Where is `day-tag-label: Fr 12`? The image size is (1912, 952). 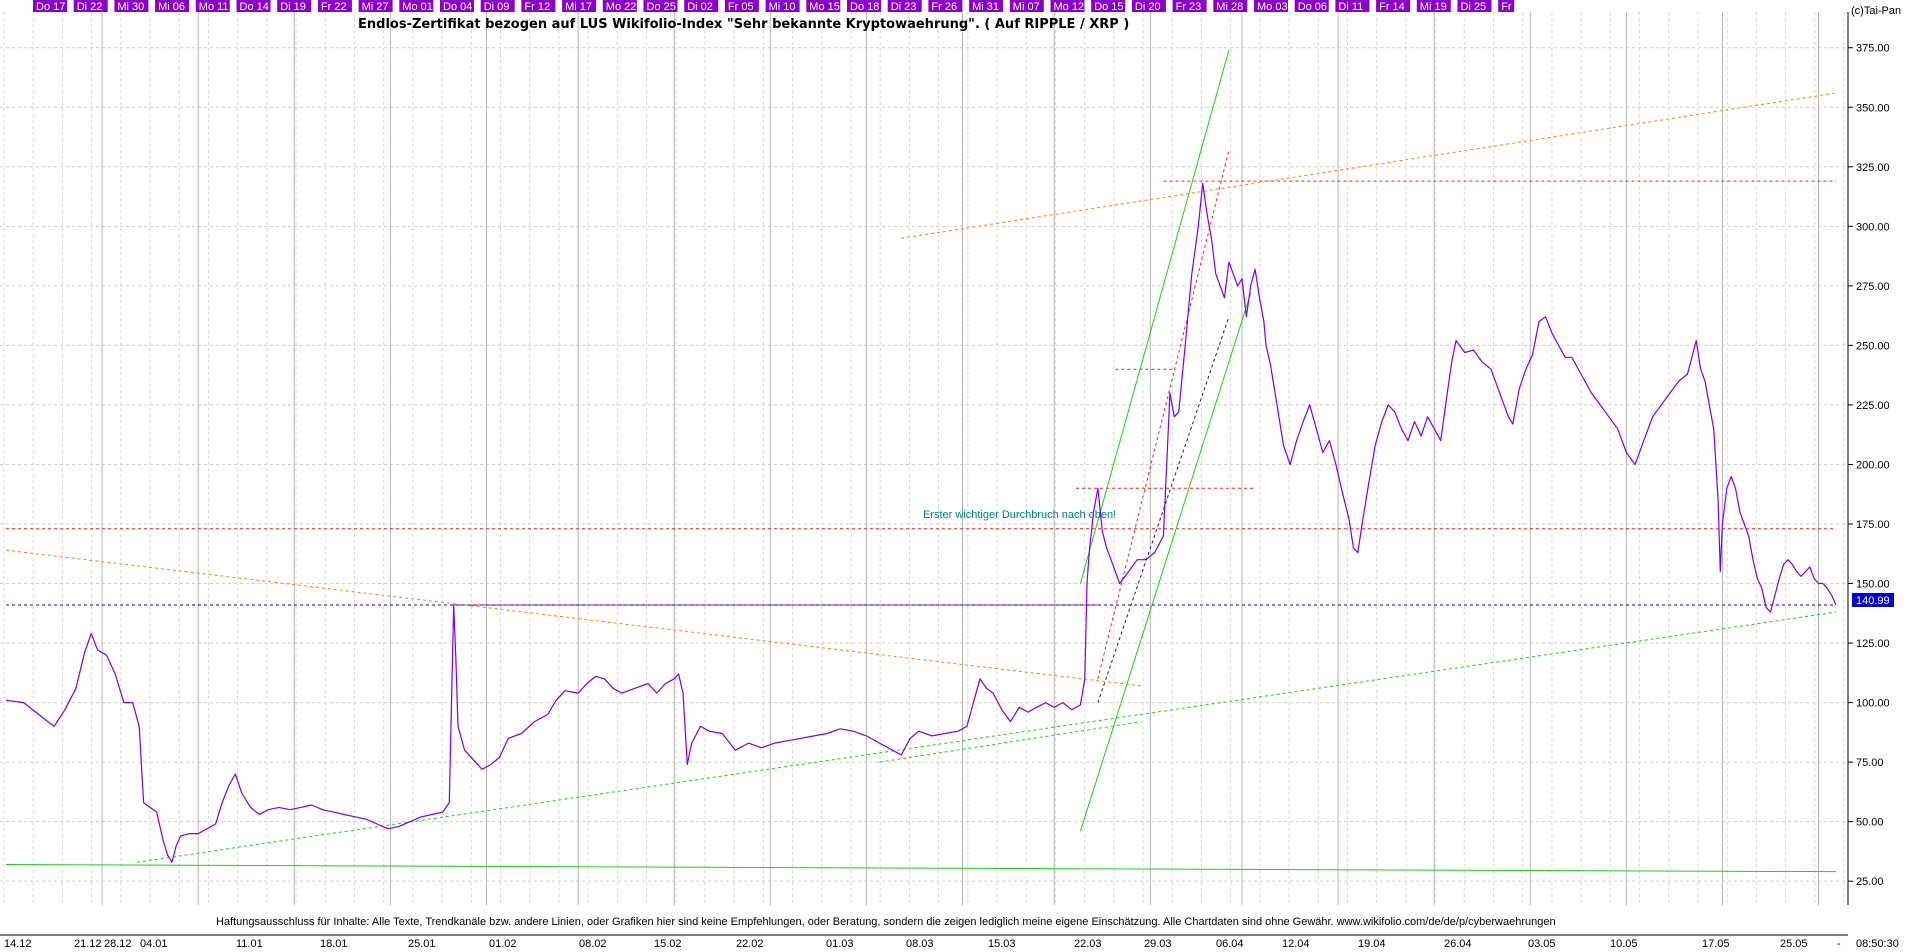 day-tag-label: Fr 12 is located at coordinates (537, 7).